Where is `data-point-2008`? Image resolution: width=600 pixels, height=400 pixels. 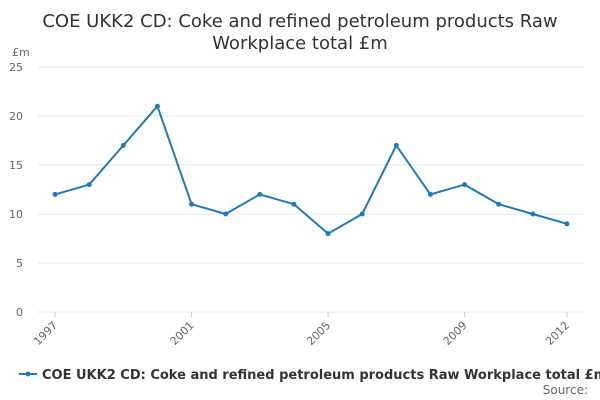
data-point-2008 is located at coordinates (430, 194).